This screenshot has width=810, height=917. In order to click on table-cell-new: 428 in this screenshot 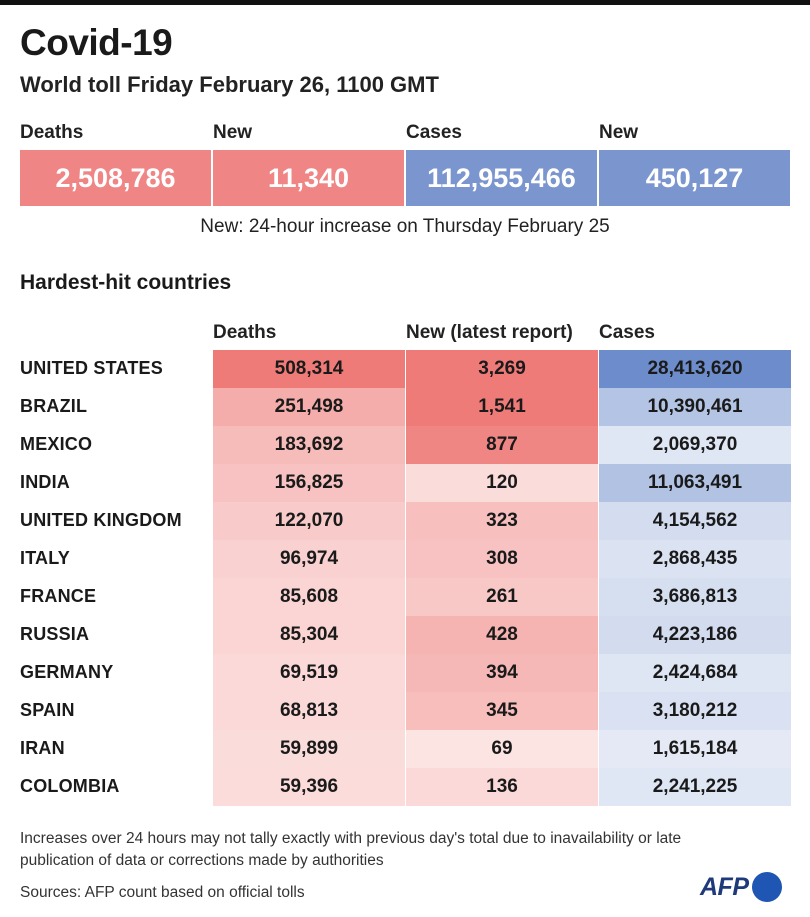, I will do `click(502, 635)`.